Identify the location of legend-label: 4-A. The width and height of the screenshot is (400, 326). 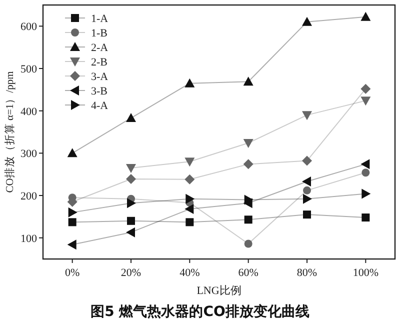
(99, 106).